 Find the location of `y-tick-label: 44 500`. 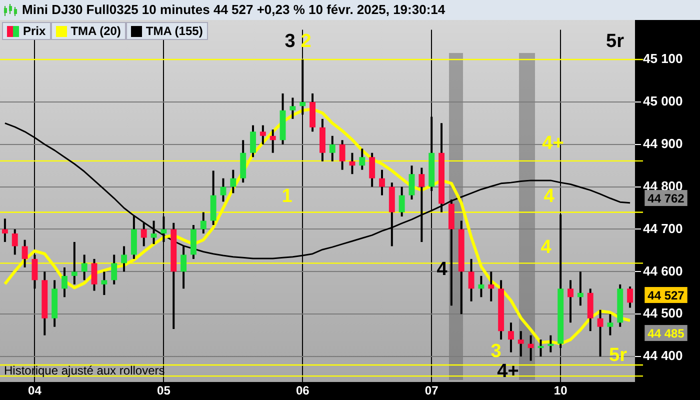

y-tick-label: 44 500 is located at coordinates (663, 313).